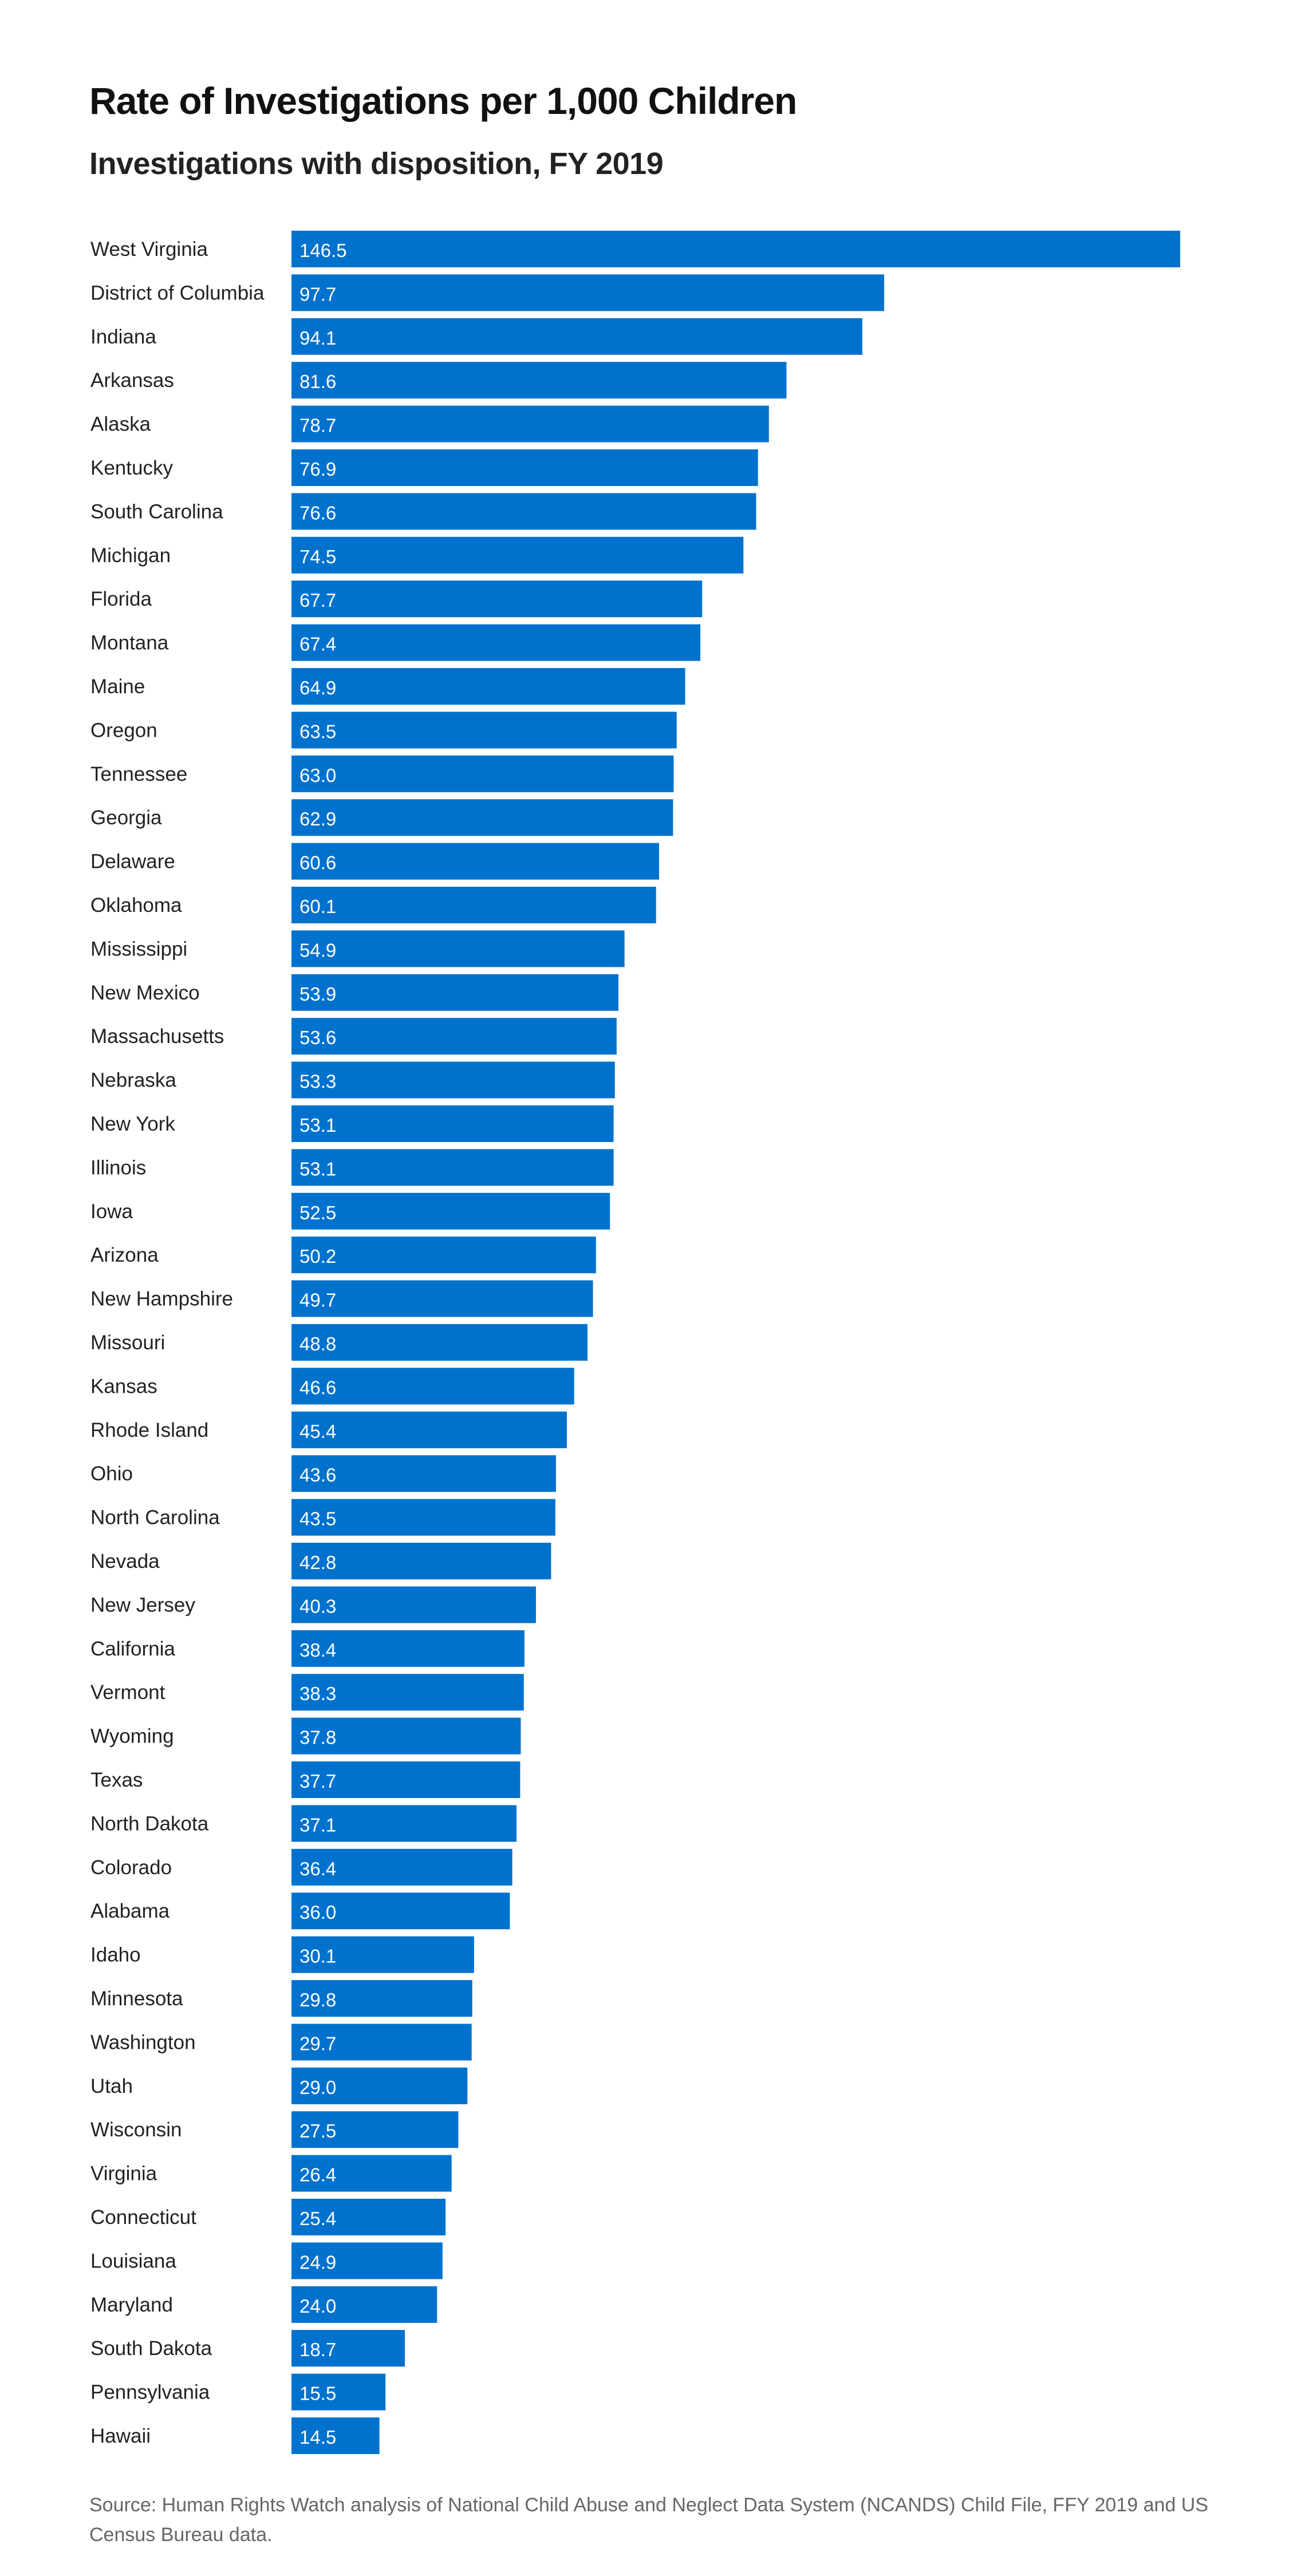 This screenshot has height=2576, width=1289. Describe the element at coordinates (120, 2436) in the screenshot. I see `category-label: Hawaii` at that location.